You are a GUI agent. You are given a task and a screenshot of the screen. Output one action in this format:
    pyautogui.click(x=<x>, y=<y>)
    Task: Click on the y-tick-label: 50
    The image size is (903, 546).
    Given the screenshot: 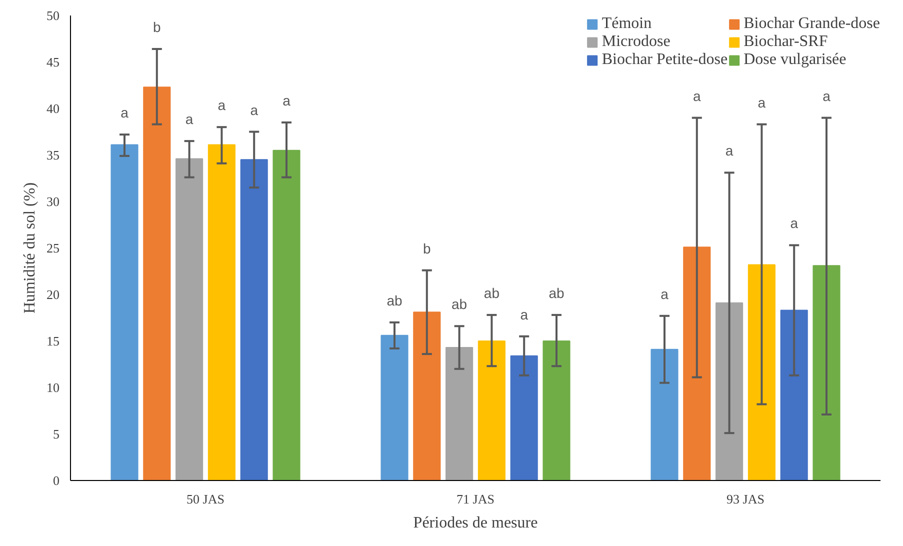 What is the action you would take?
    pyautogui.click(x=53, y=15)
    